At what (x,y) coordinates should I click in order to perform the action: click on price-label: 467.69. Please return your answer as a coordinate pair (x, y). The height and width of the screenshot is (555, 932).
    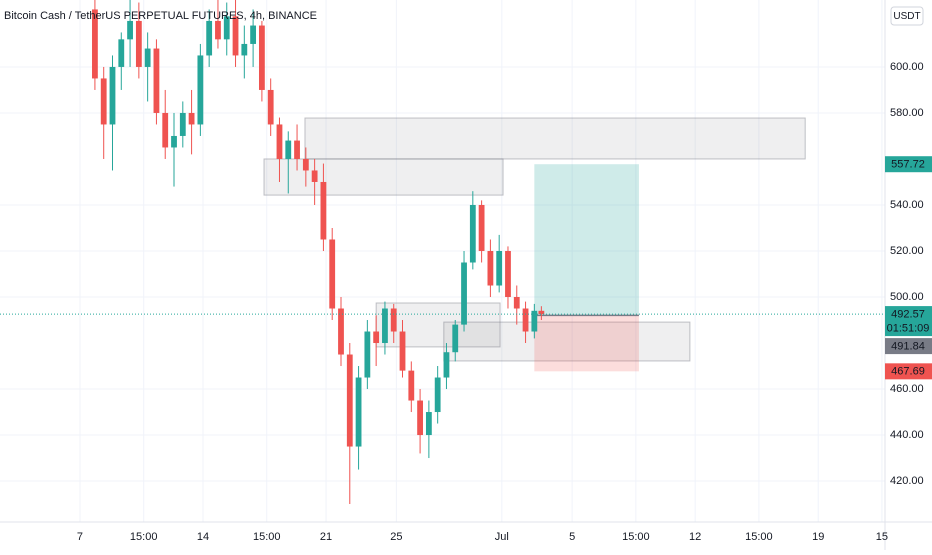
    Looking at the image, I should click on (908, 372).